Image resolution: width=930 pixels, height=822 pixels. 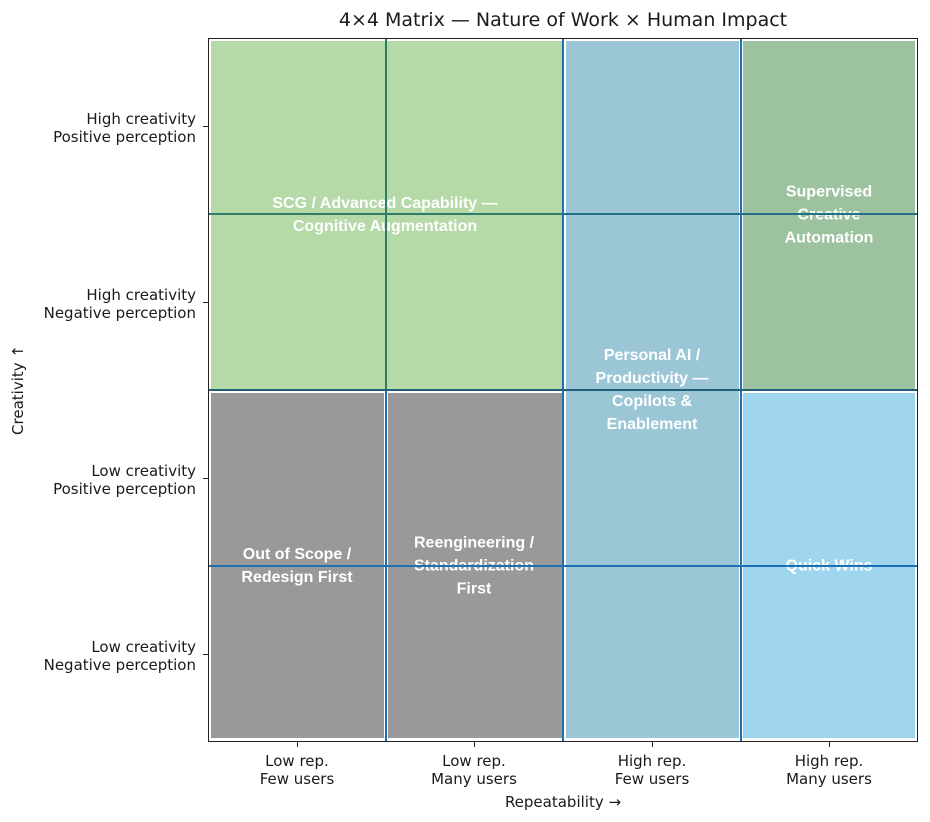 I want to click on y-tick-label: High creativity Positive perception, so click(x=124, y=128).